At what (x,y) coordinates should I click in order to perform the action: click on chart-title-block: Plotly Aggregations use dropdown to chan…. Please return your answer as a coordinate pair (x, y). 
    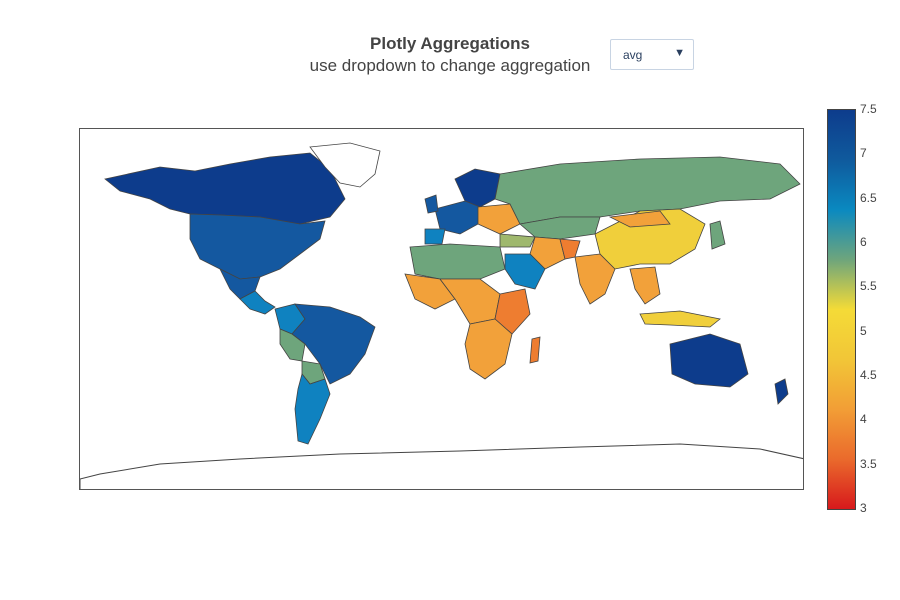
    Looking at the image, I should click on (450, 56).